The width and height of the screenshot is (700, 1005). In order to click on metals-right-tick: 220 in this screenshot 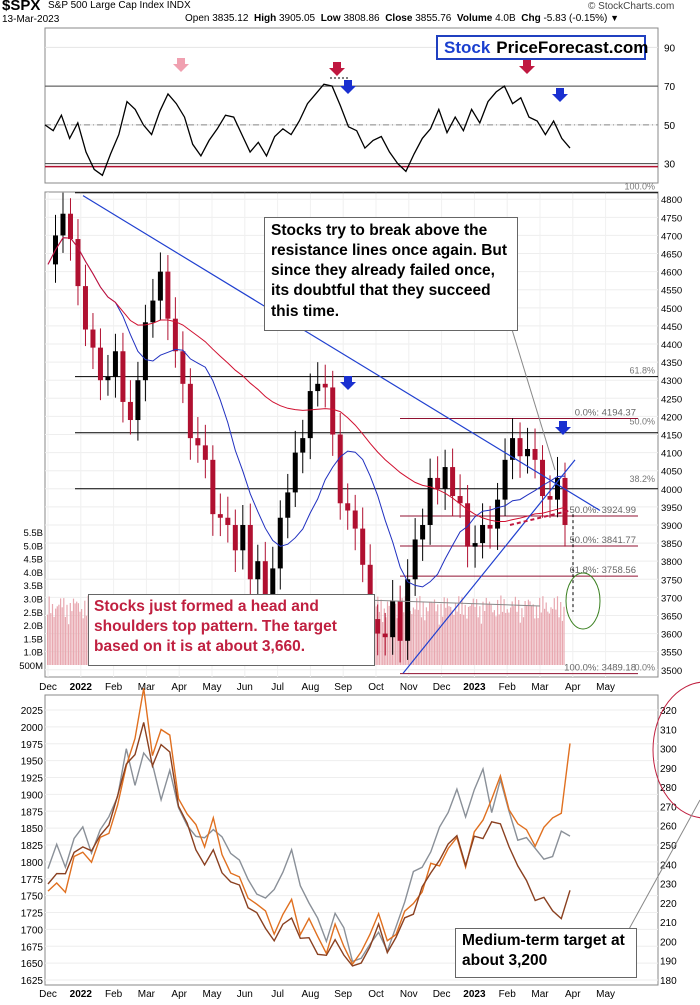, I will do `click(668, 904)`.